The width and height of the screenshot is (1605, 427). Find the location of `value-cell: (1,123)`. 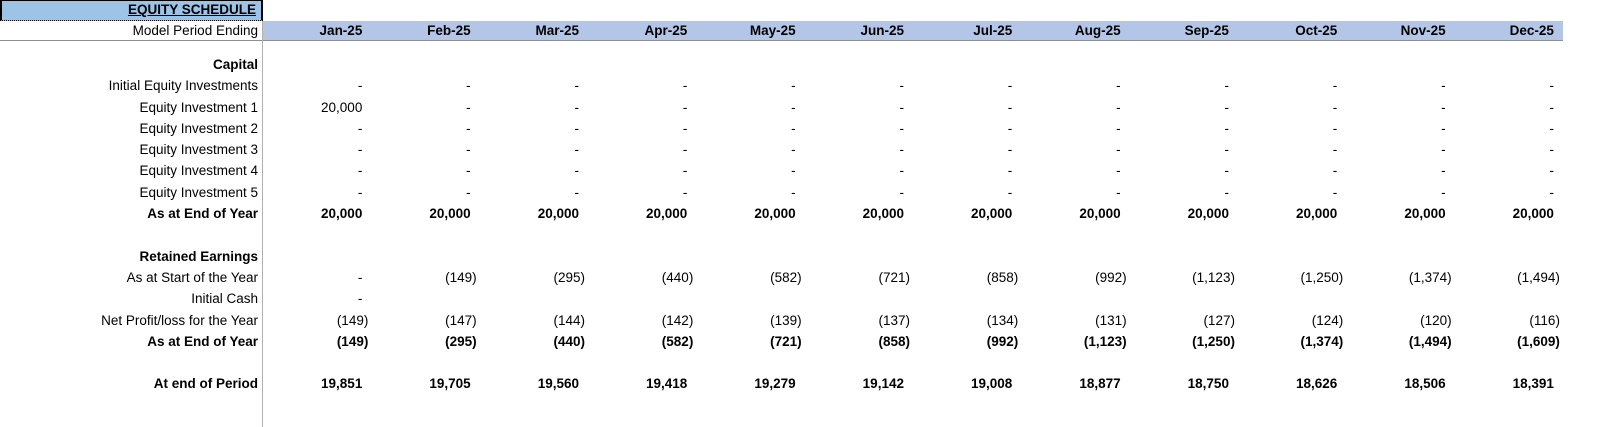

value-cell: (1,123) is located at coordinates (1075, 341).